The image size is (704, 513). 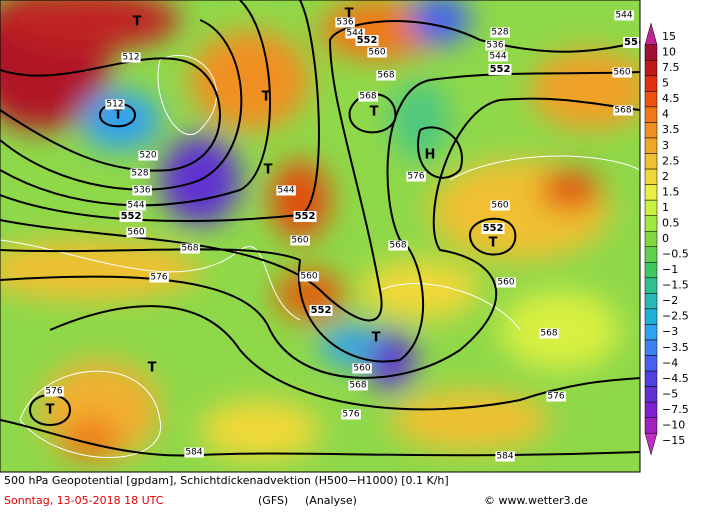 What do you see at coordinates (631, 42) in the screenshot?
I see `contour-label: 55` at bounding box center [631, 42].